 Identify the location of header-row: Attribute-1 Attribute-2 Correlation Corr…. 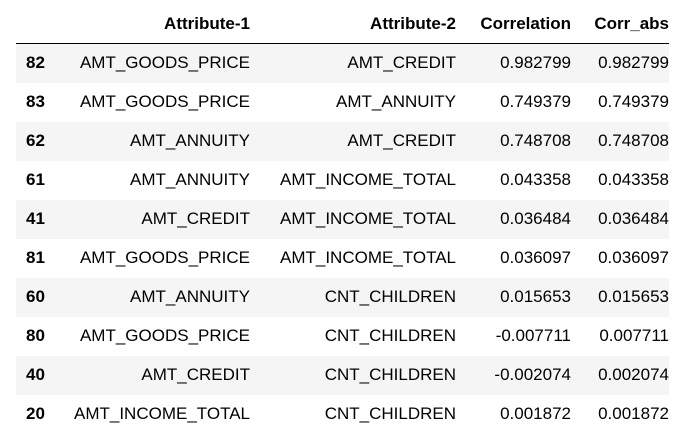
(342, 24).